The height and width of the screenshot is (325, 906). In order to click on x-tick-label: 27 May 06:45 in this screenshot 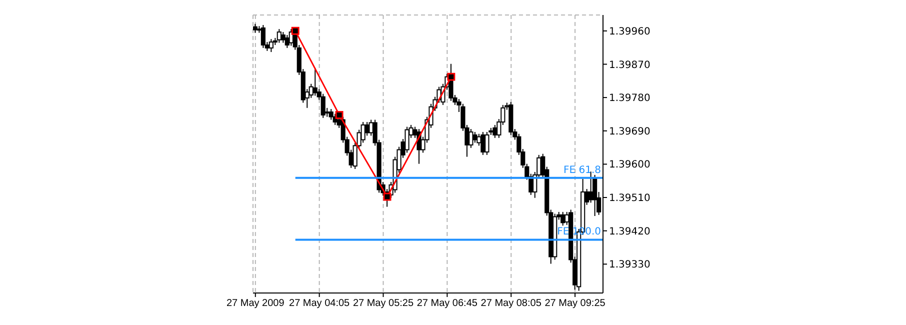, I will do `click(447, 304)`.